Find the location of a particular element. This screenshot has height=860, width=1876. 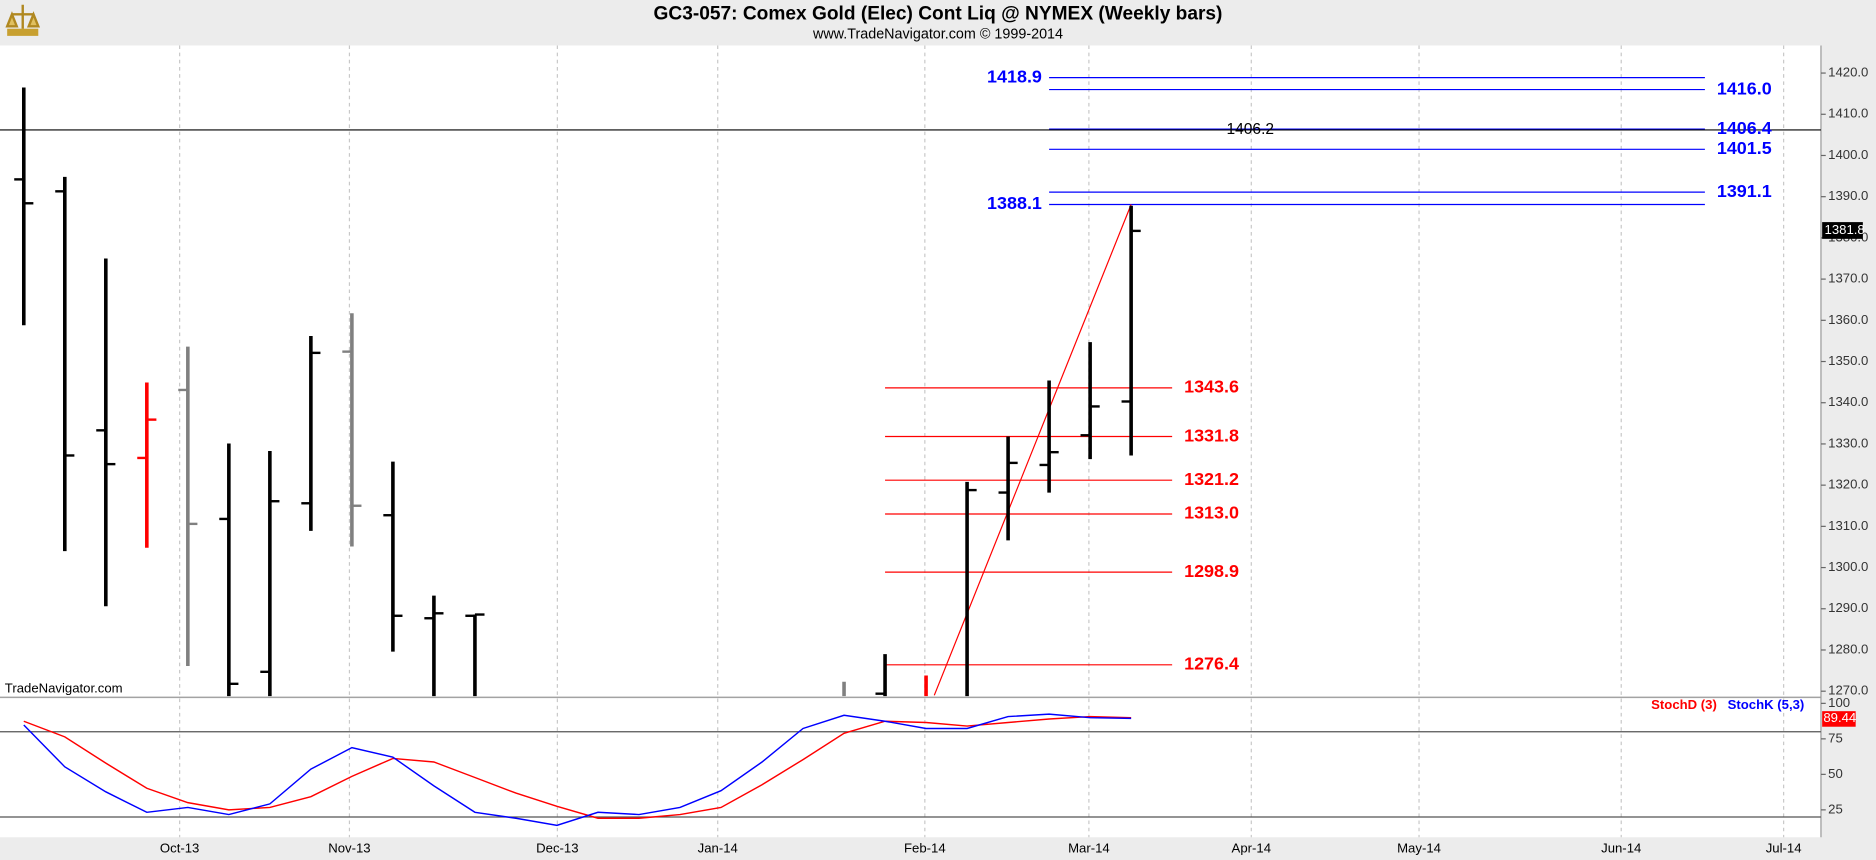

x-tick-label: May-14 is located at coordinates (1419, 848).